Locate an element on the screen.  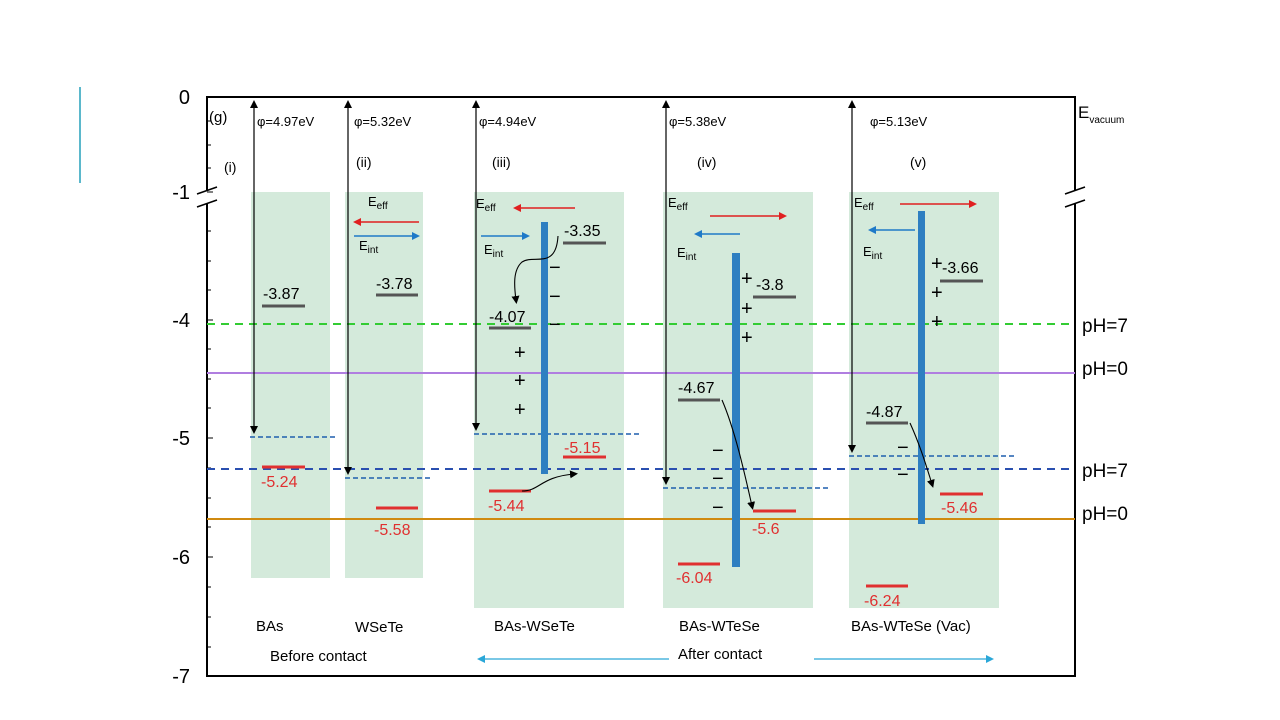
level-value: -5.24 is located at coordinates (279, 482).